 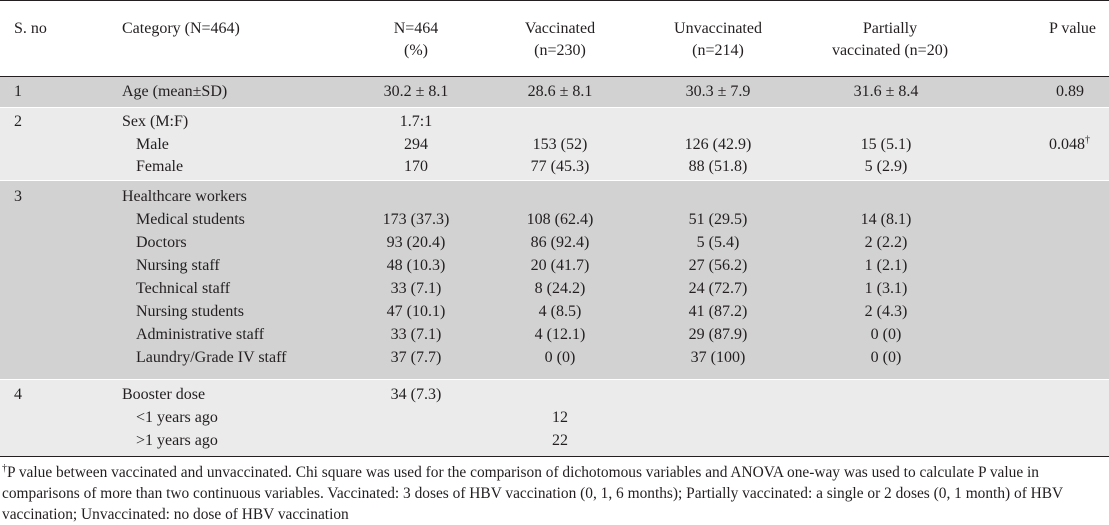 I want to click on header-category: Category (N=464), so click(x=181, y=28).